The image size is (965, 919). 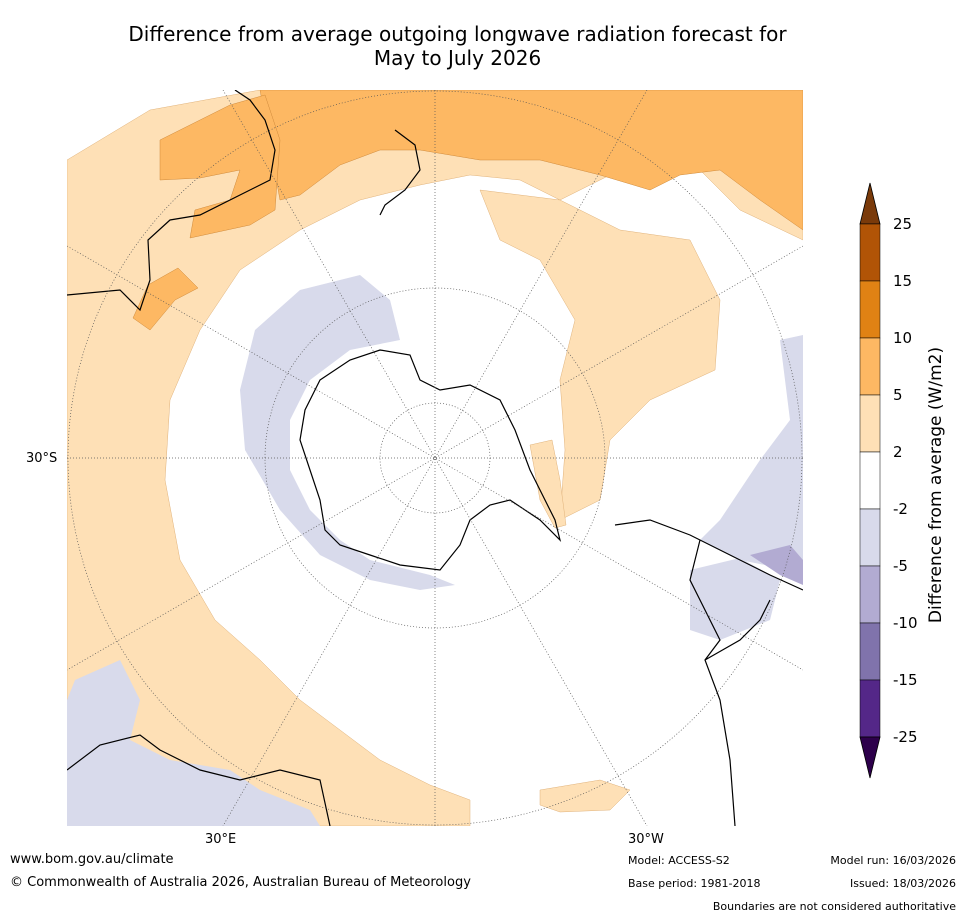 I want to click on lat-label-30s: 30°S, so click(x=42, y=458).